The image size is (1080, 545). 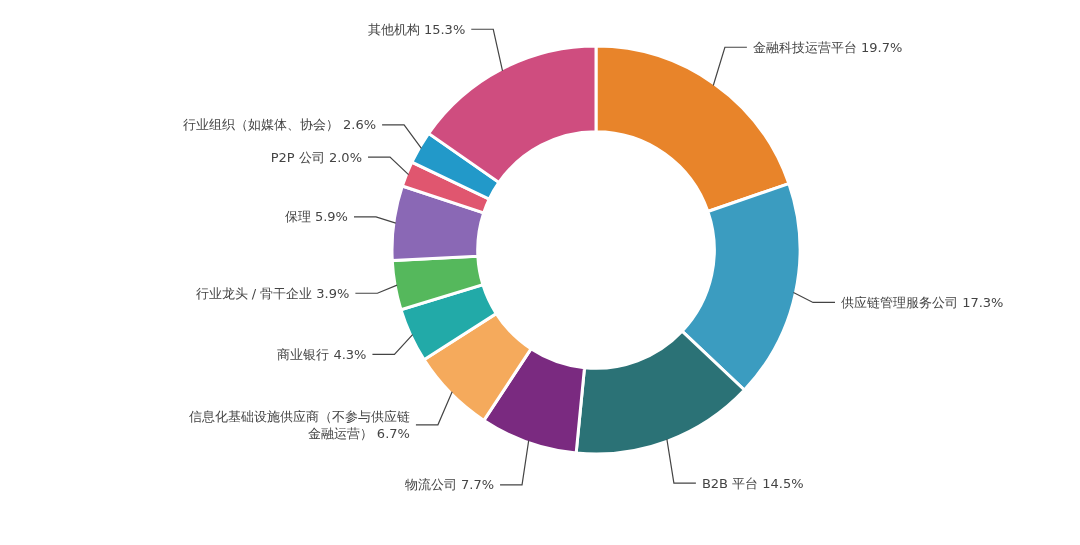 I want to click on slice-label: 金融科技运营平台 19.7%, so click(x=827, y=47).